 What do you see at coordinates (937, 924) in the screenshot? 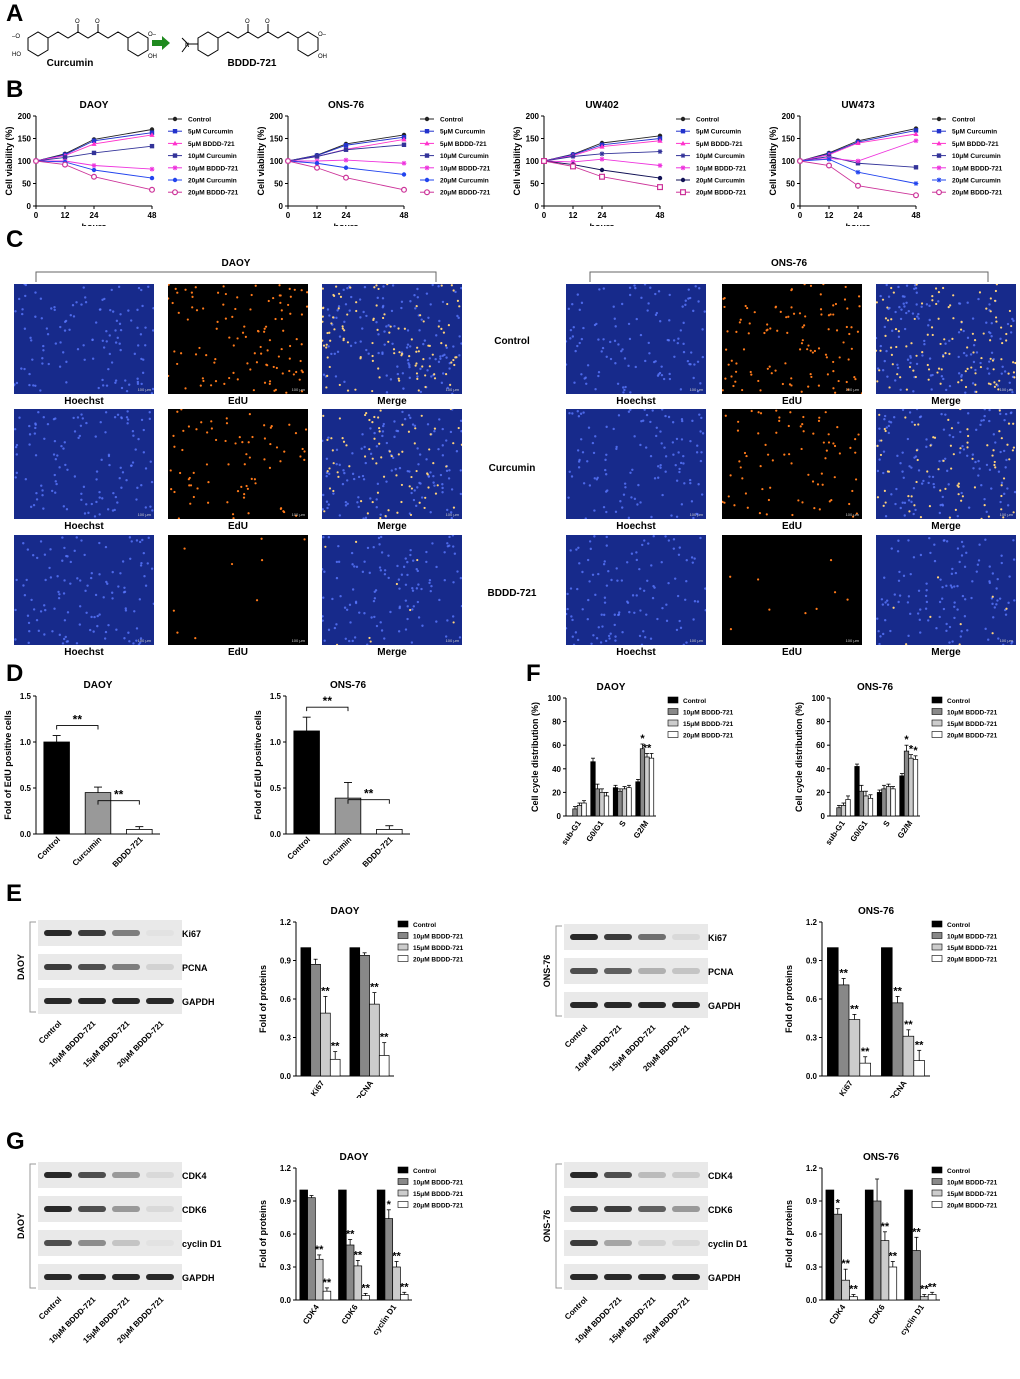
I see `legend-swatch` at bounding box center [937, 924].